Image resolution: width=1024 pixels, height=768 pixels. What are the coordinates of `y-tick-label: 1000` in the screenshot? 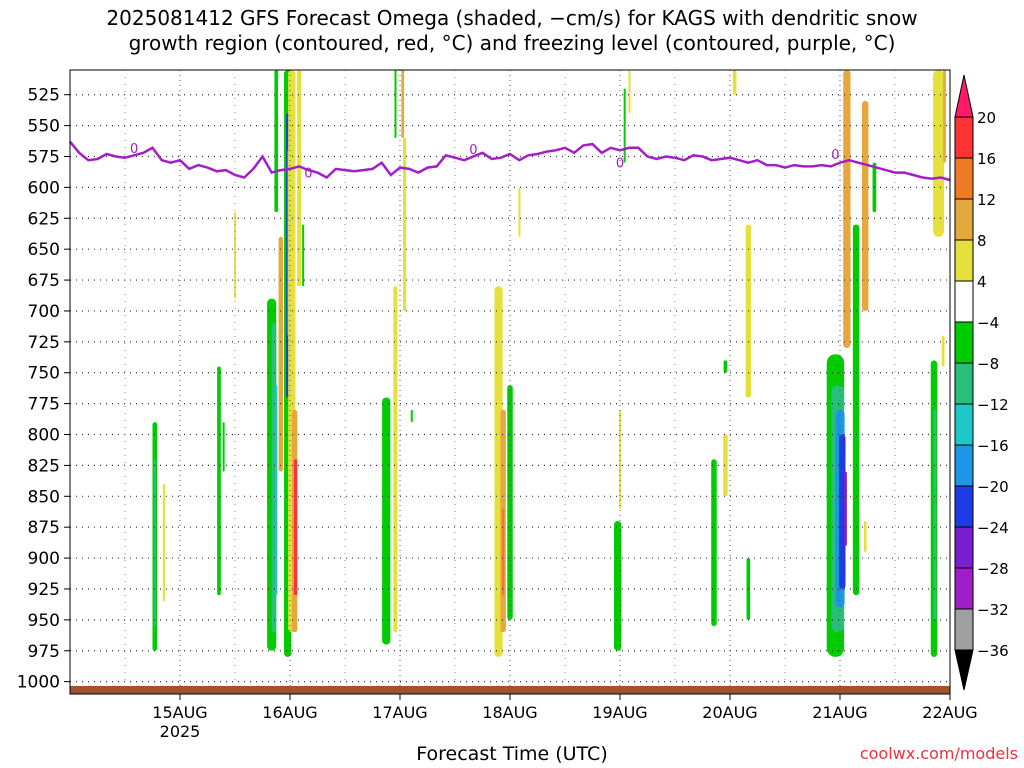 It's located at (38, 683).